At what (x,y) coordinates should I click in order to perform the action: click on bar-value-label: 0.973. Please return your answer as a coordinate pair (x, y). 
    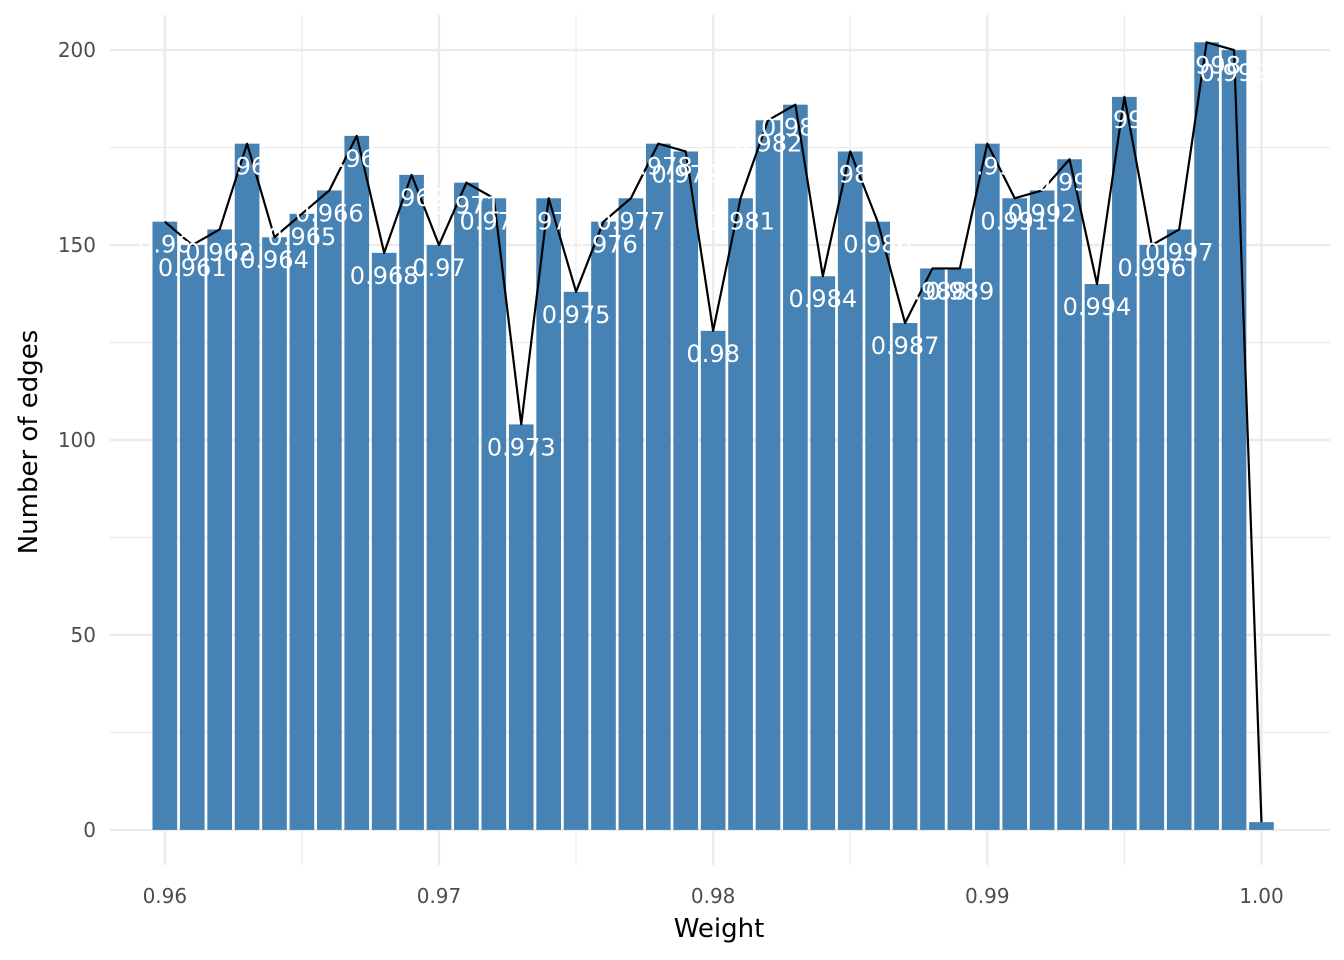
    Looking at the image, I should click on (521, 447).